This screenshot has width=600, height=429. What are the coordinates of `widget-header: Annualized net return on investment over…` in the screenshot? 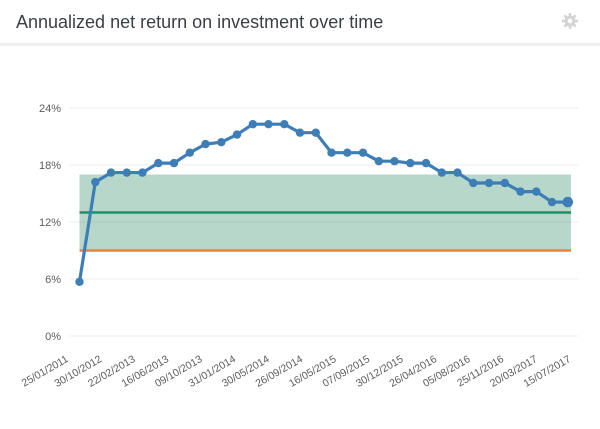 It's located at (300, 23).